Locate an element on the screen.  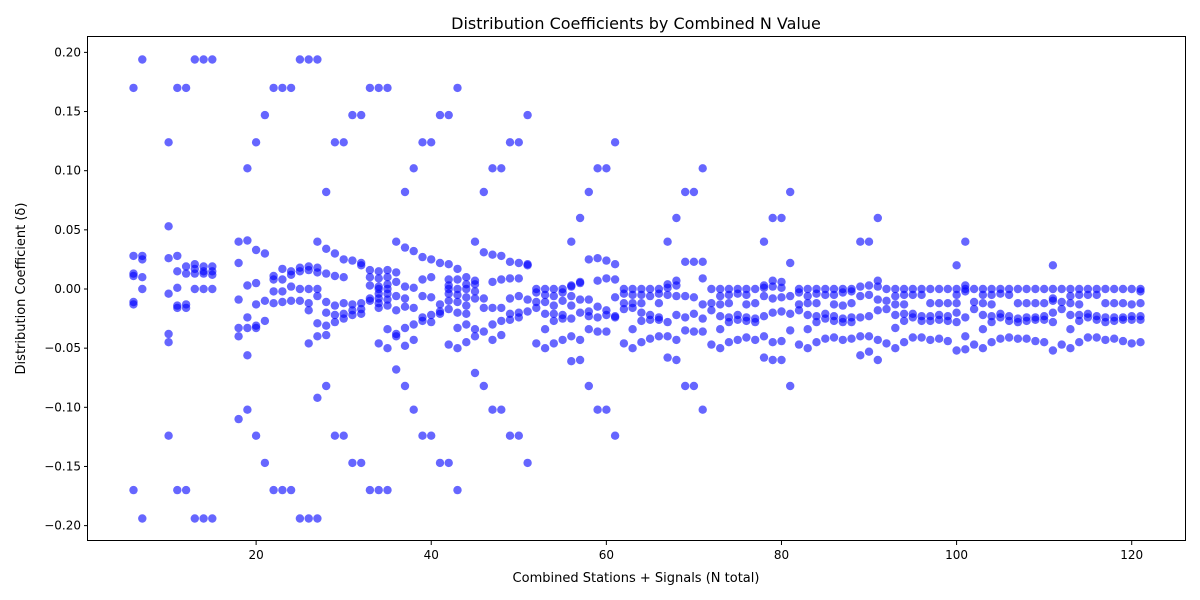
y-tick-label: 0.20 is located at coordinates (67, 52).